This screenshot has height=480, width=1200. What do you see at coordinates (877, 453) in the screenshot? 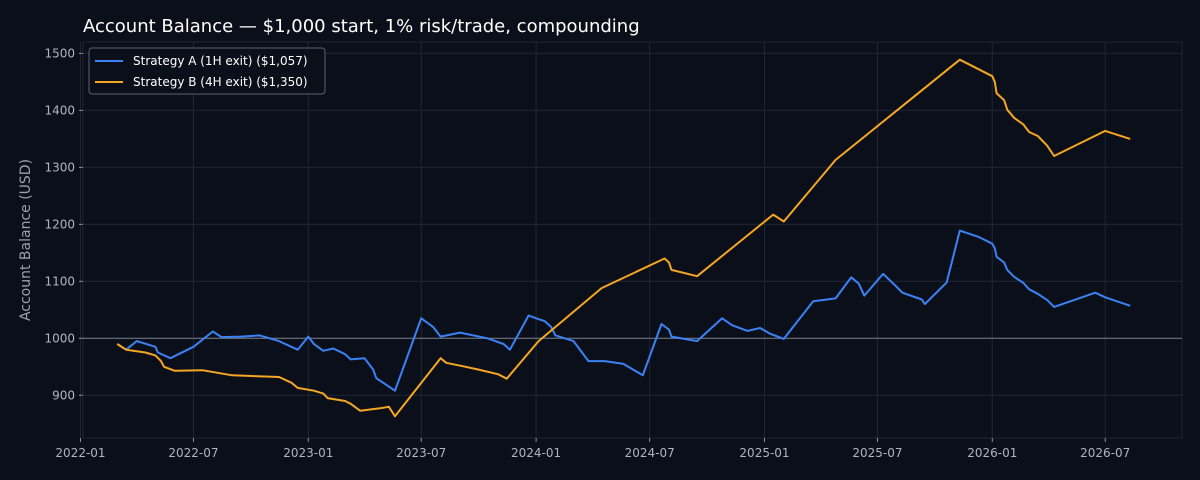
I see `x-tick-label: 2025-07` at bounding box center [877, 453].